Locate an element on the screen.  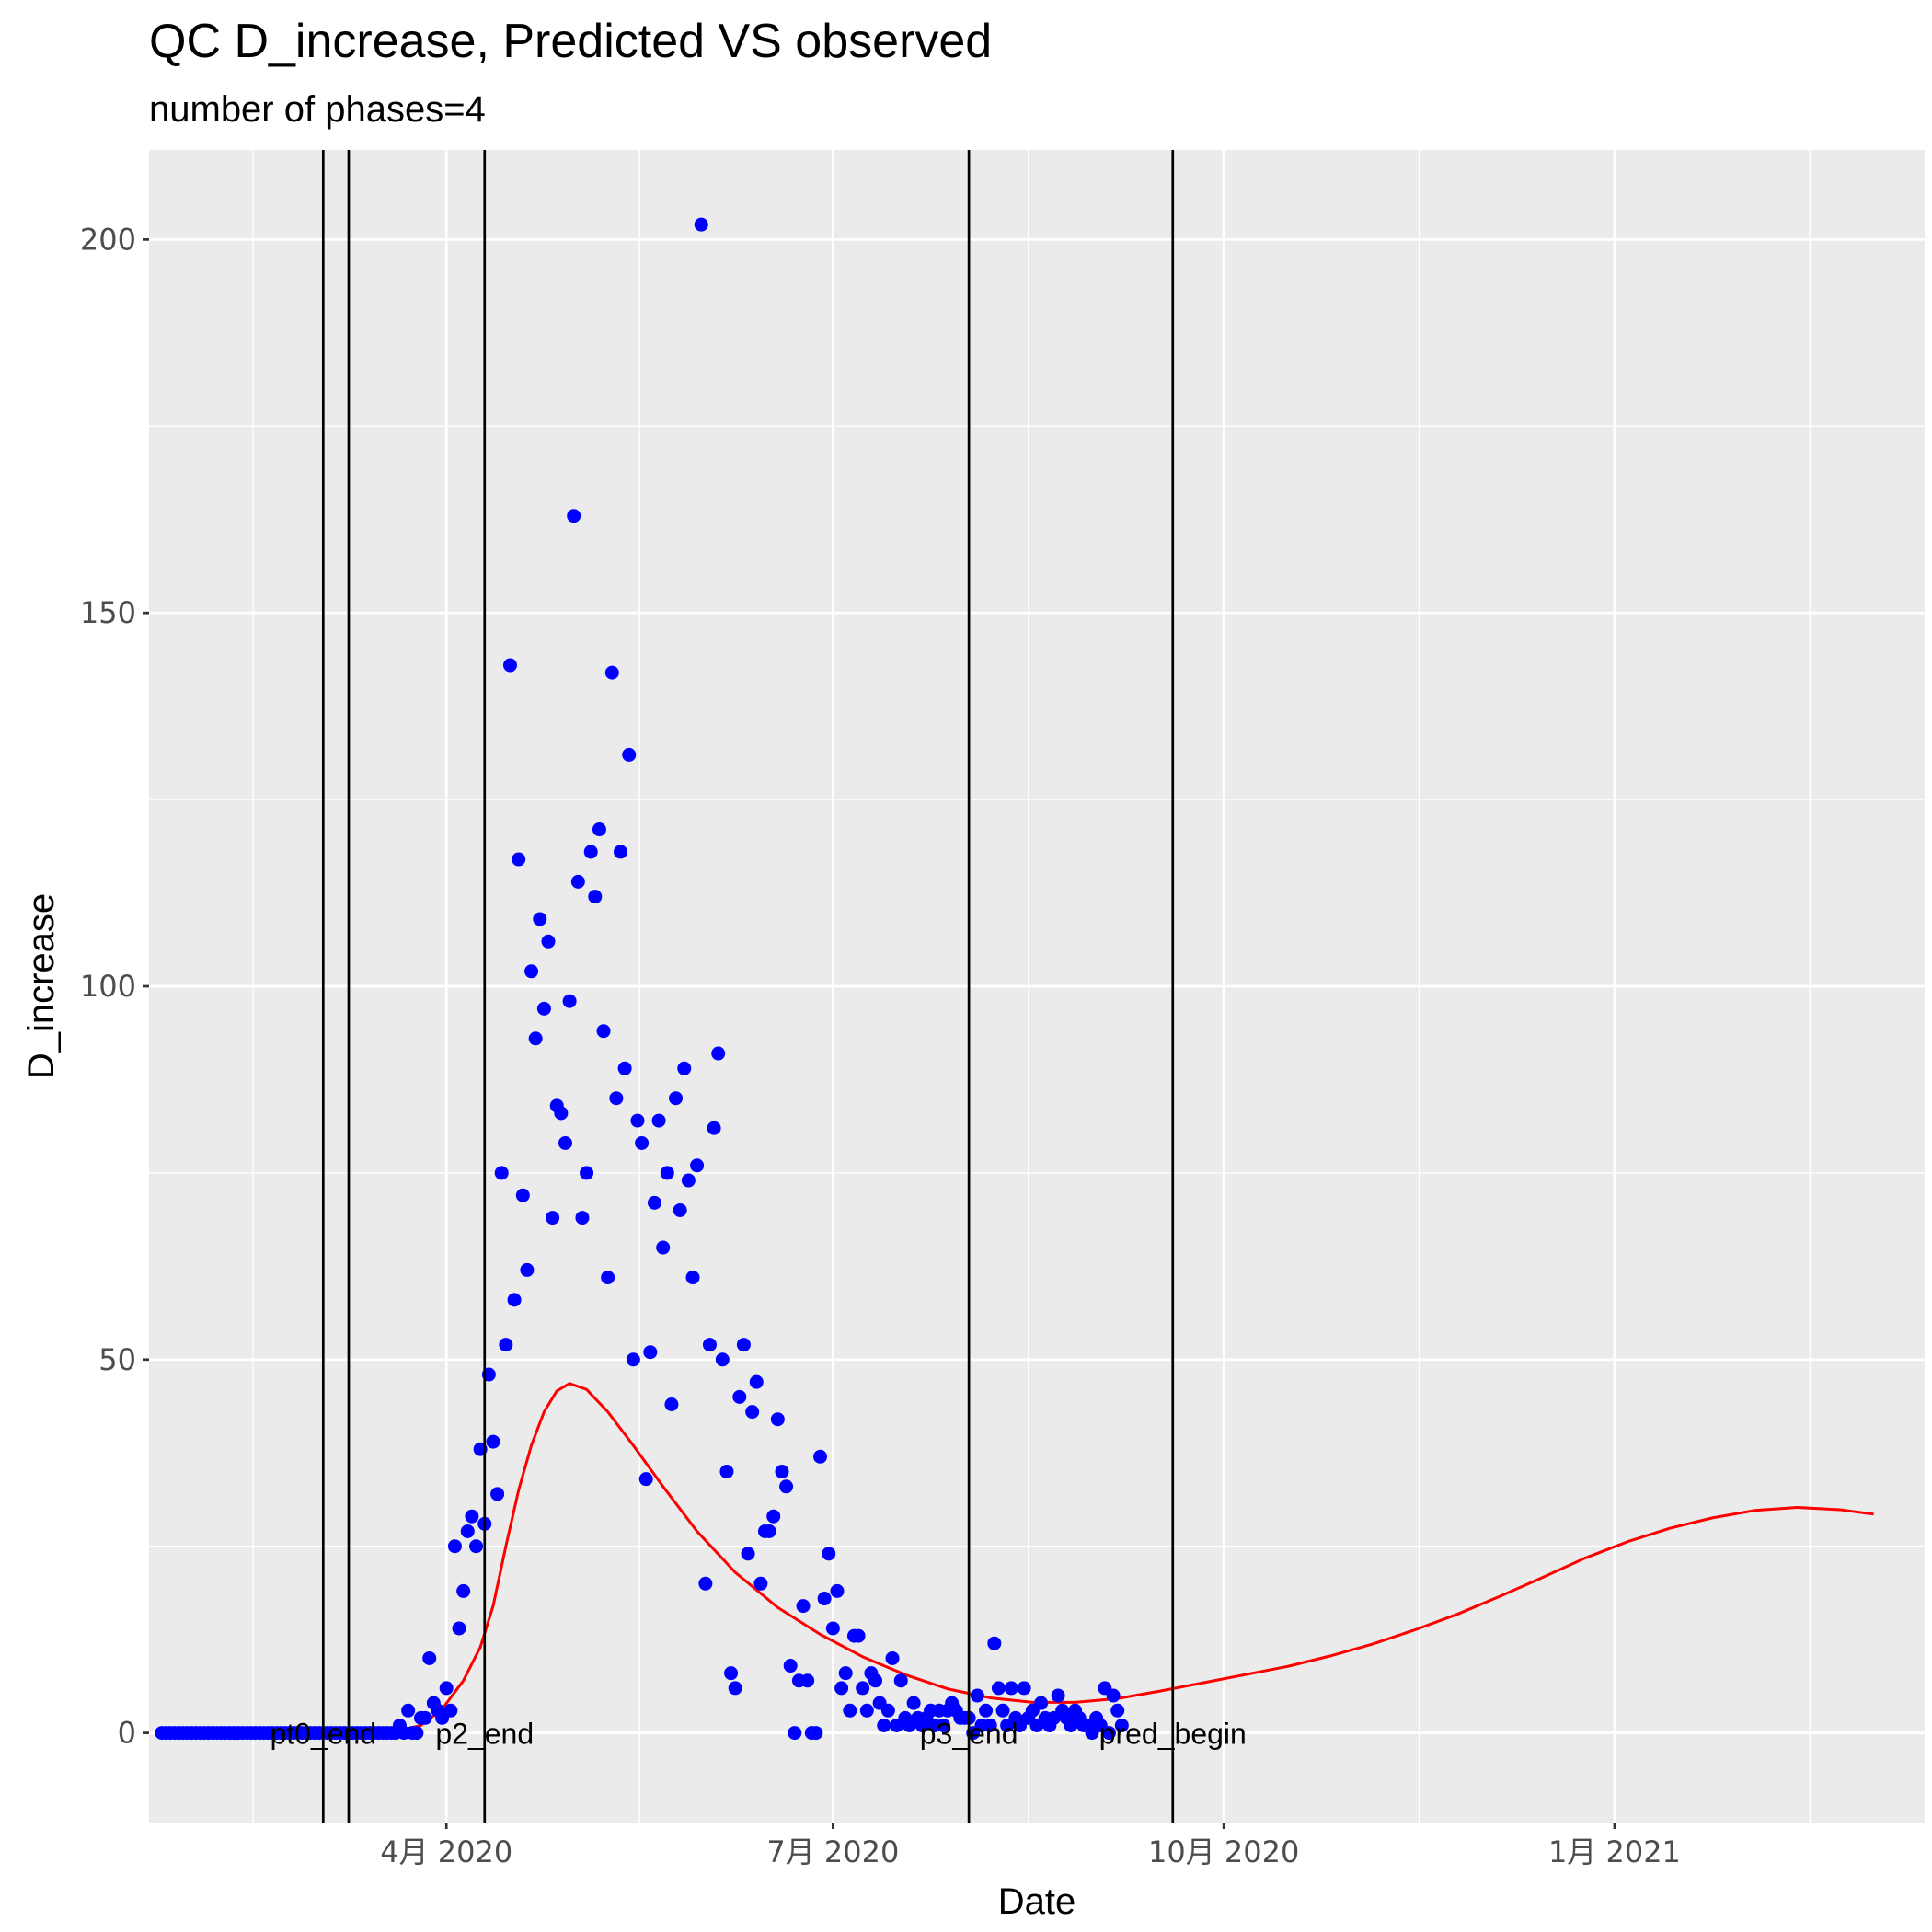
x-tick-label: 1月 2021 is located at coordinates (1614, 1851).